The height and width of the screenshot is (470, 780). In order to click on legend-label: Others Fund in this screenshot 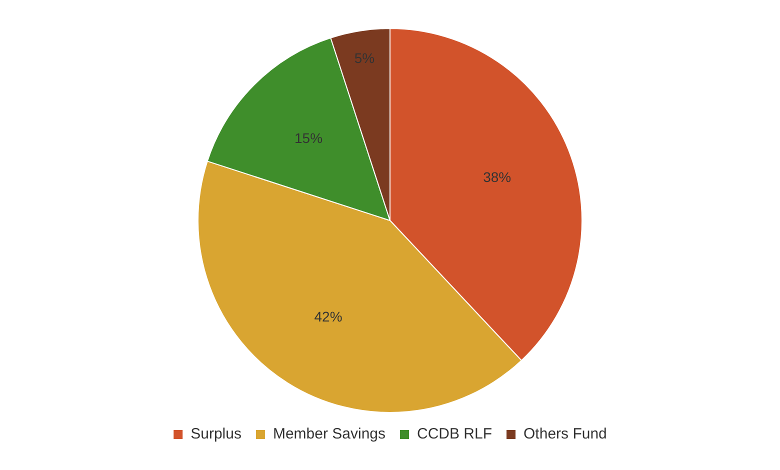, I will do `click(565, 434)`.